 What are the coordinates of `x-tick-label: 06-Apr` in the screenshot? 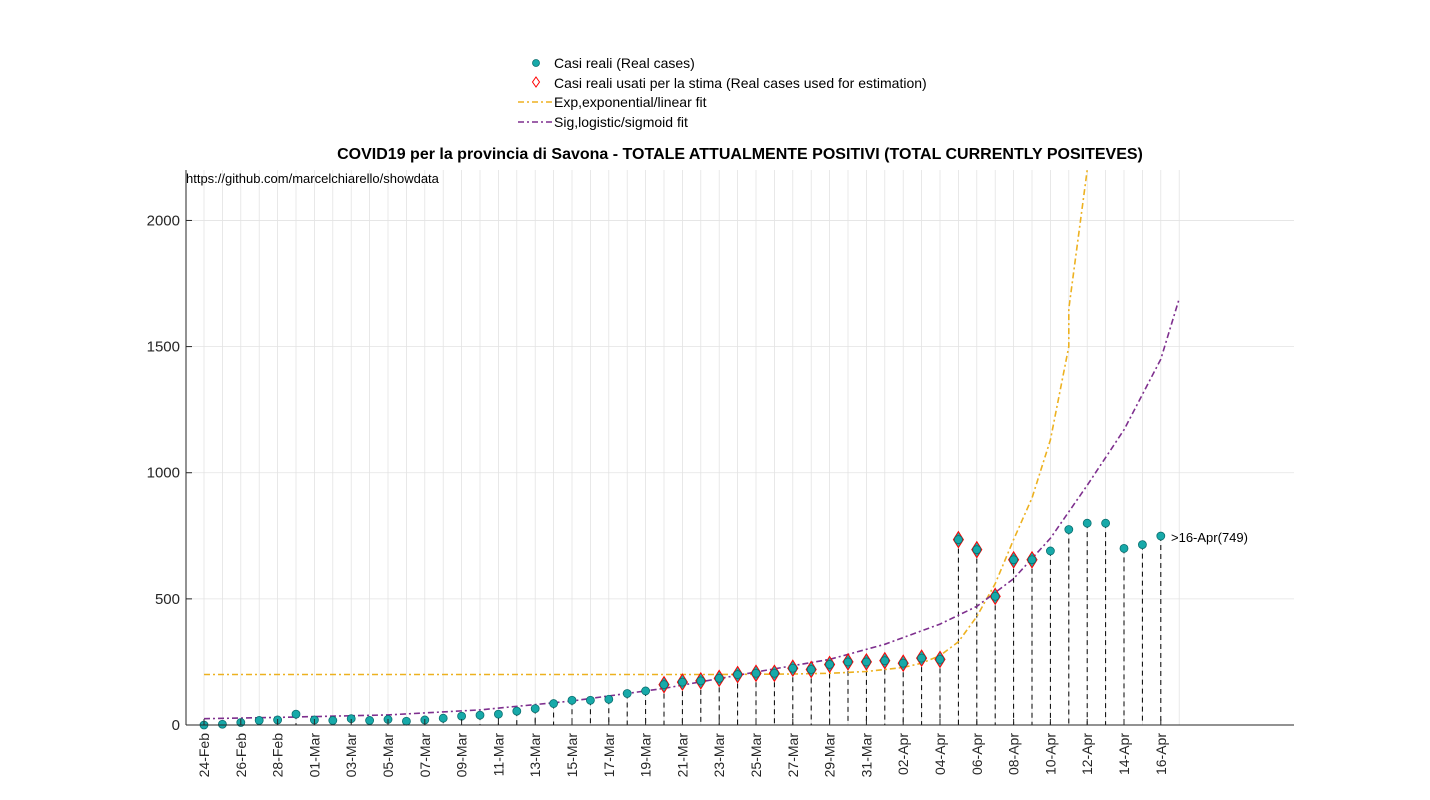 It's located at (977, 754).